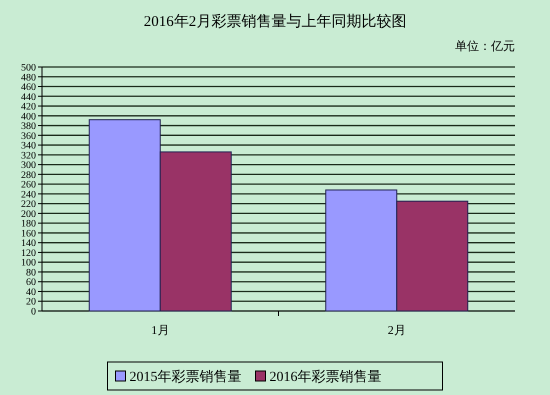  I want to click on y-tick-label: 300, so click(28, 166).